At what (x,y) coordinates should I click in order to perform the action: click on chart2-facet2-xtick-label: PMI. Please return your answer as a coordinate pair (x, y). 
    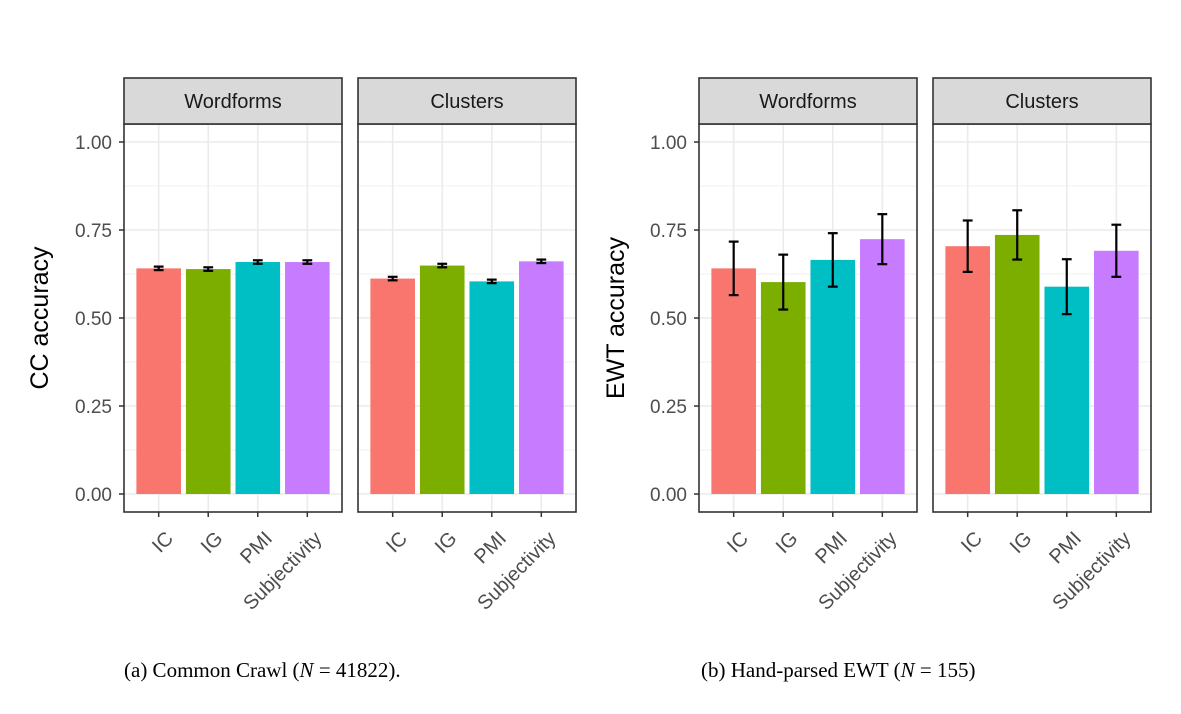
    Looking at the image, I should click on (1065, 548).